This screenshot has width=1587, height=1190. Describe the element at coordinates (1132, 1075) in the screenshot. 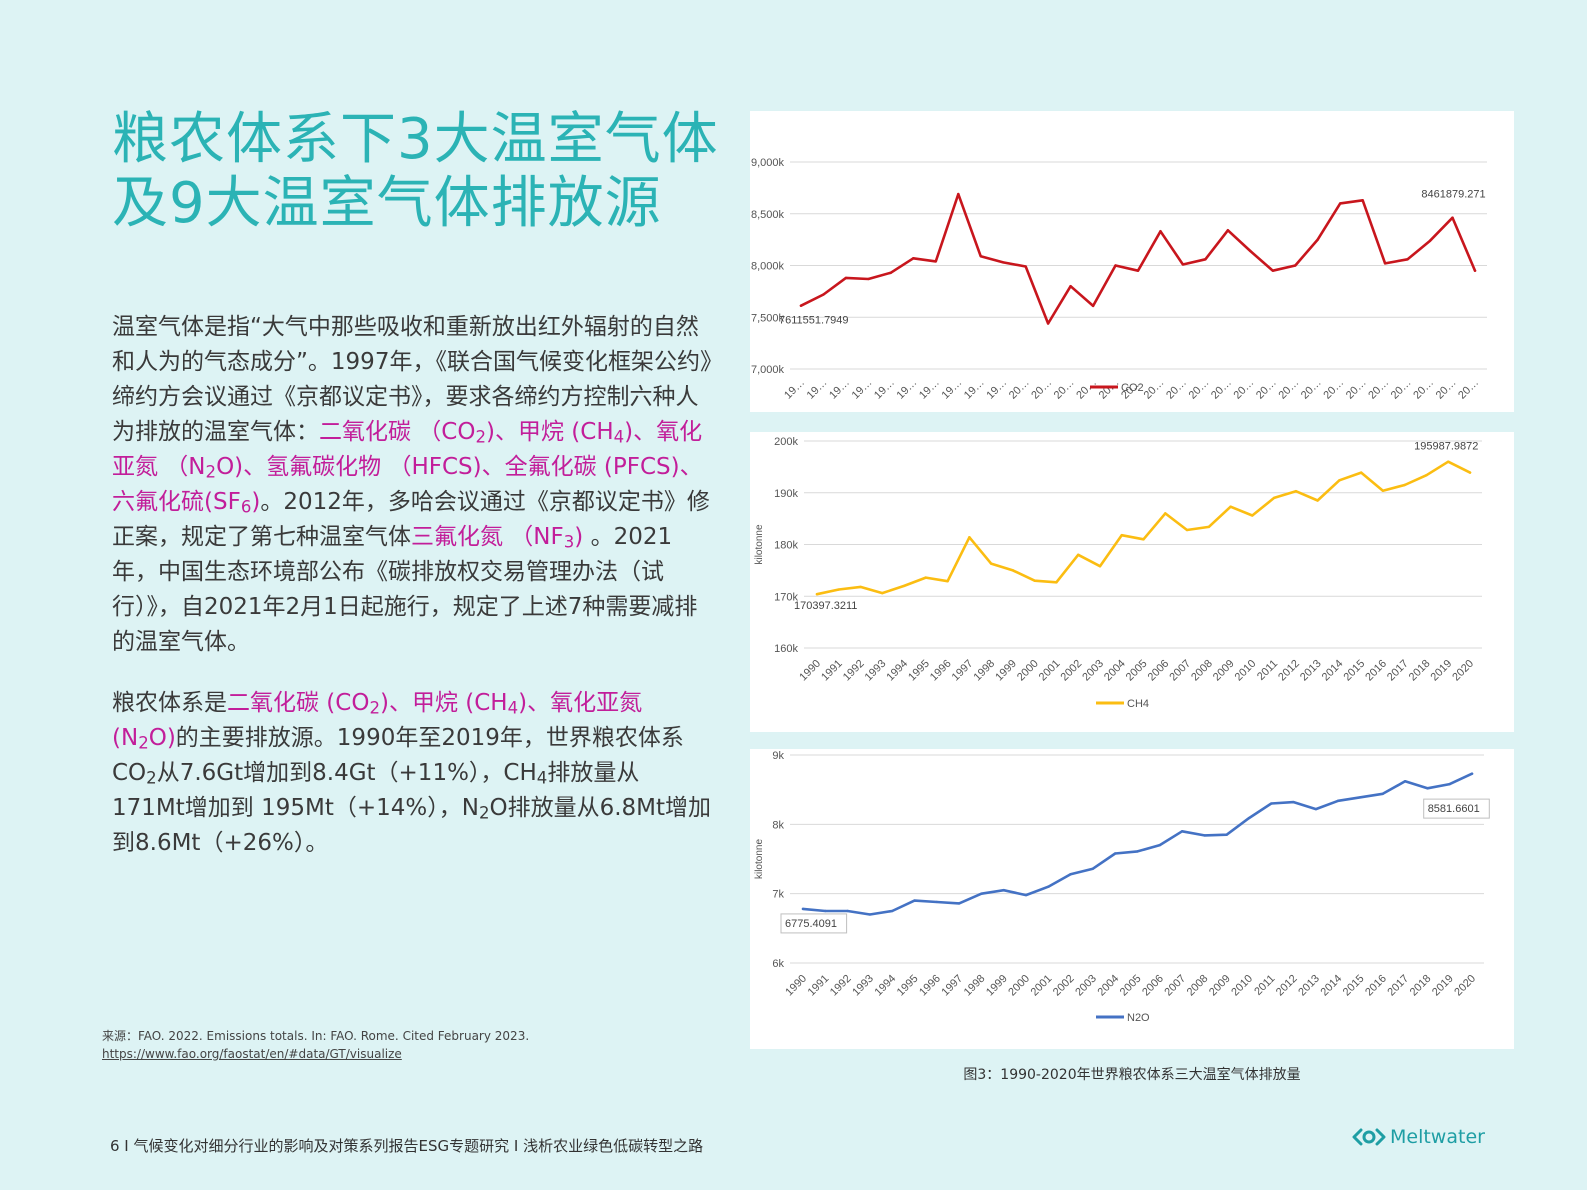

I see `figure-caption: 图3：1990-2020年世界粮农体系三大温室气体排放量` at that location.